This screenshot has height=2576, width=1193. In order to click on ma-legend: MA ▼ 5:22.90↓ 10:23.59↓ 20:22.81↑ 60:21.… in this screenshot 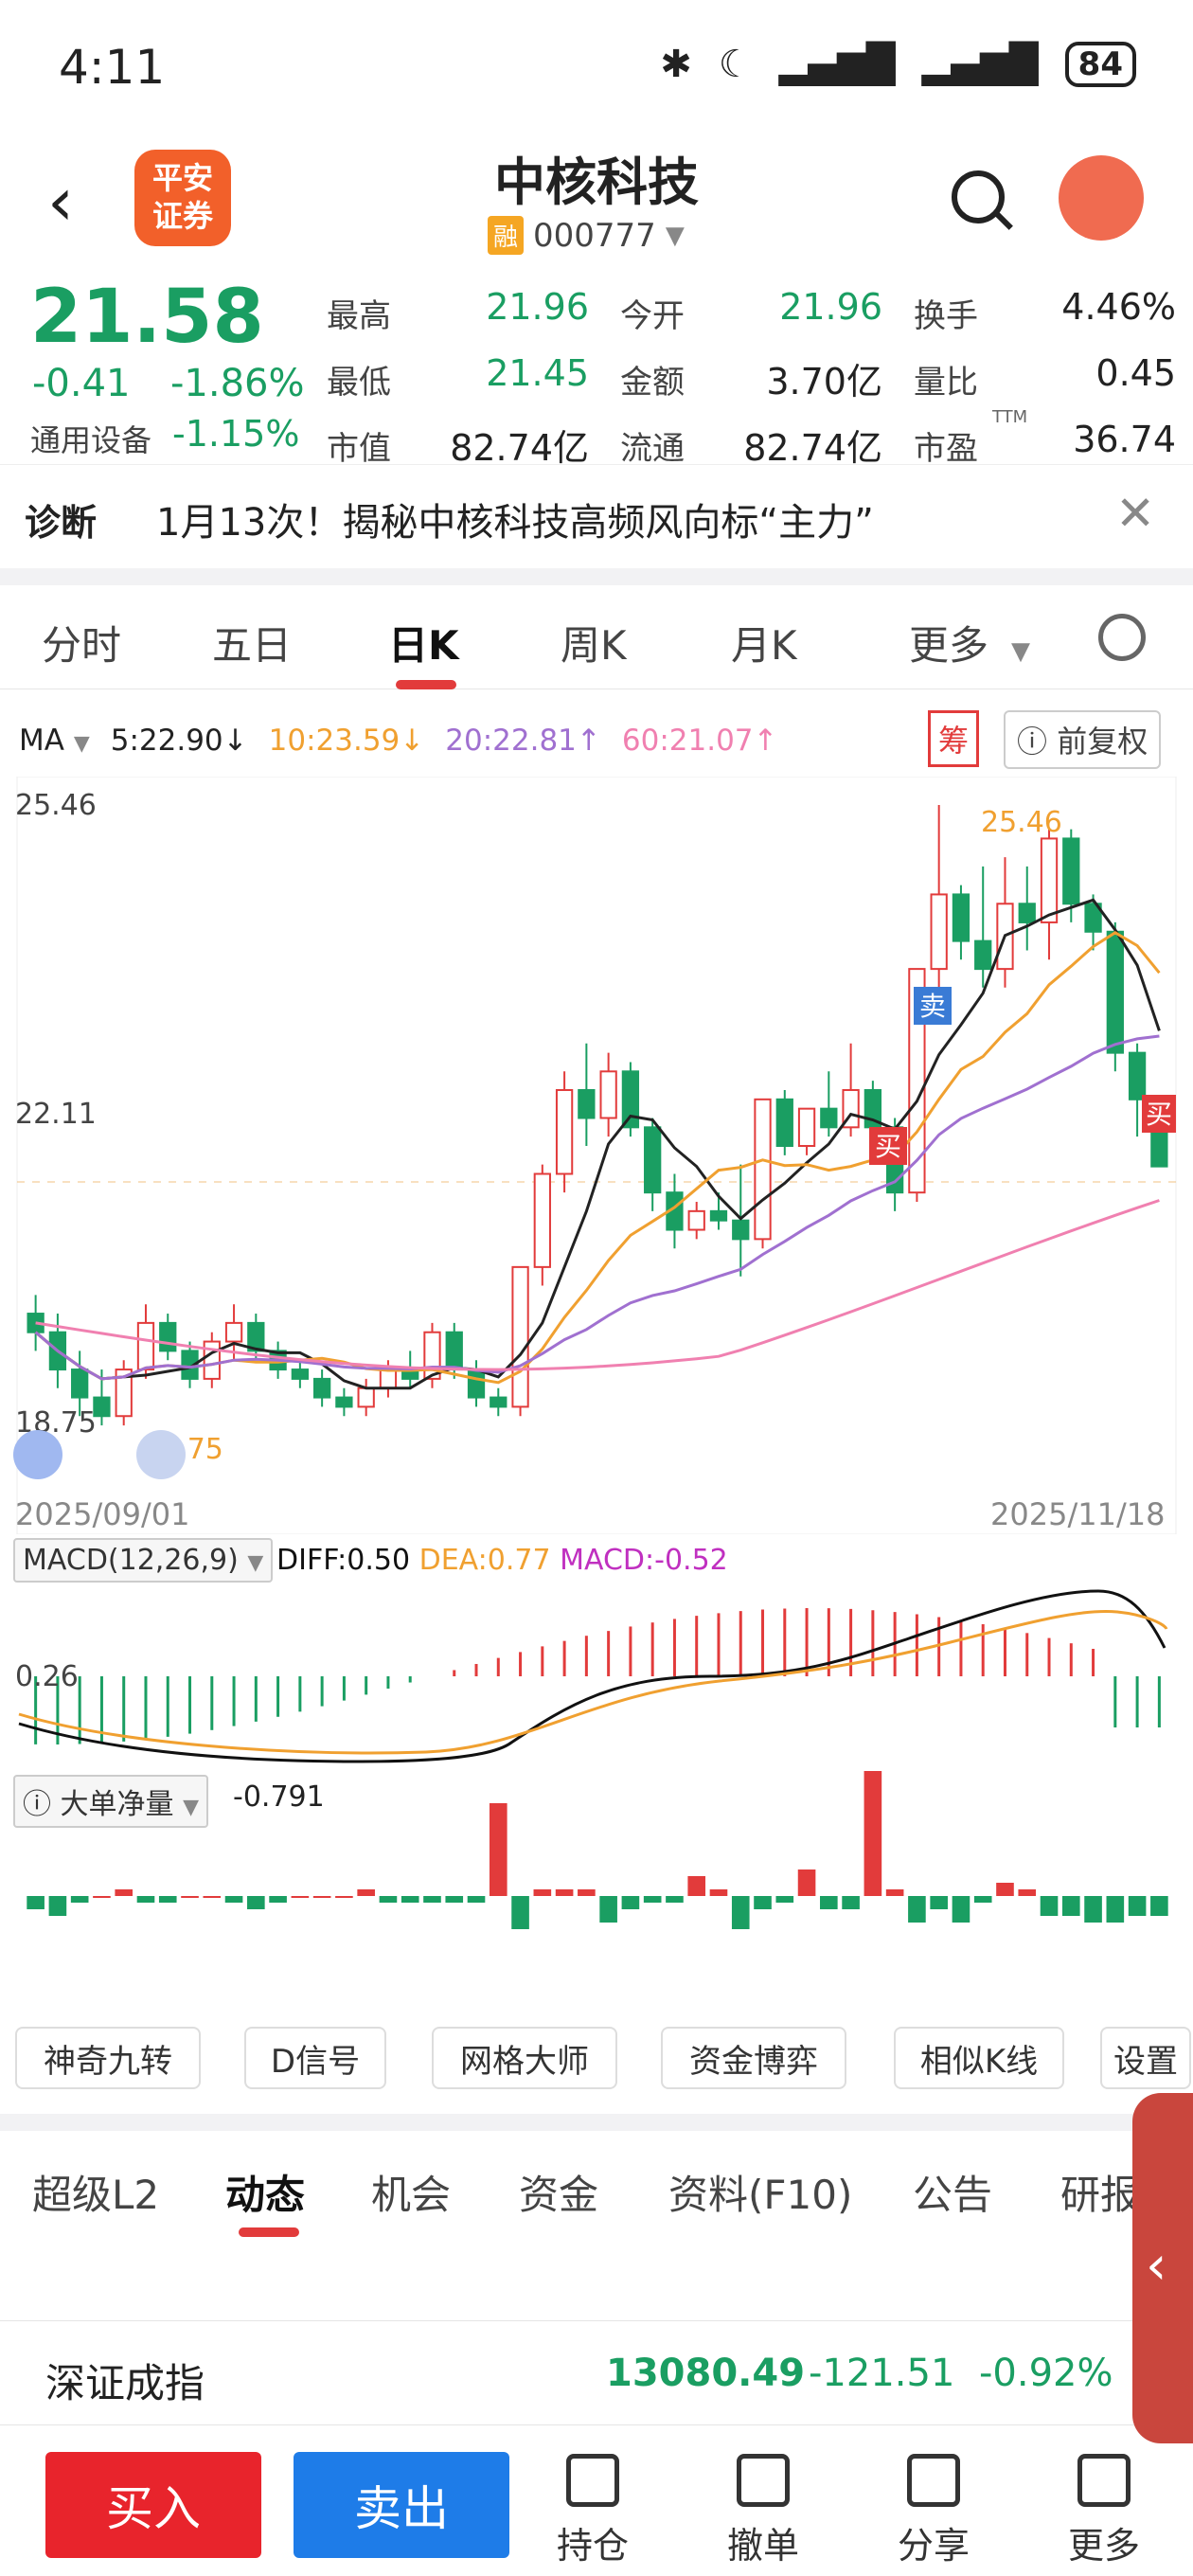, I will do `click(596, 741)`.